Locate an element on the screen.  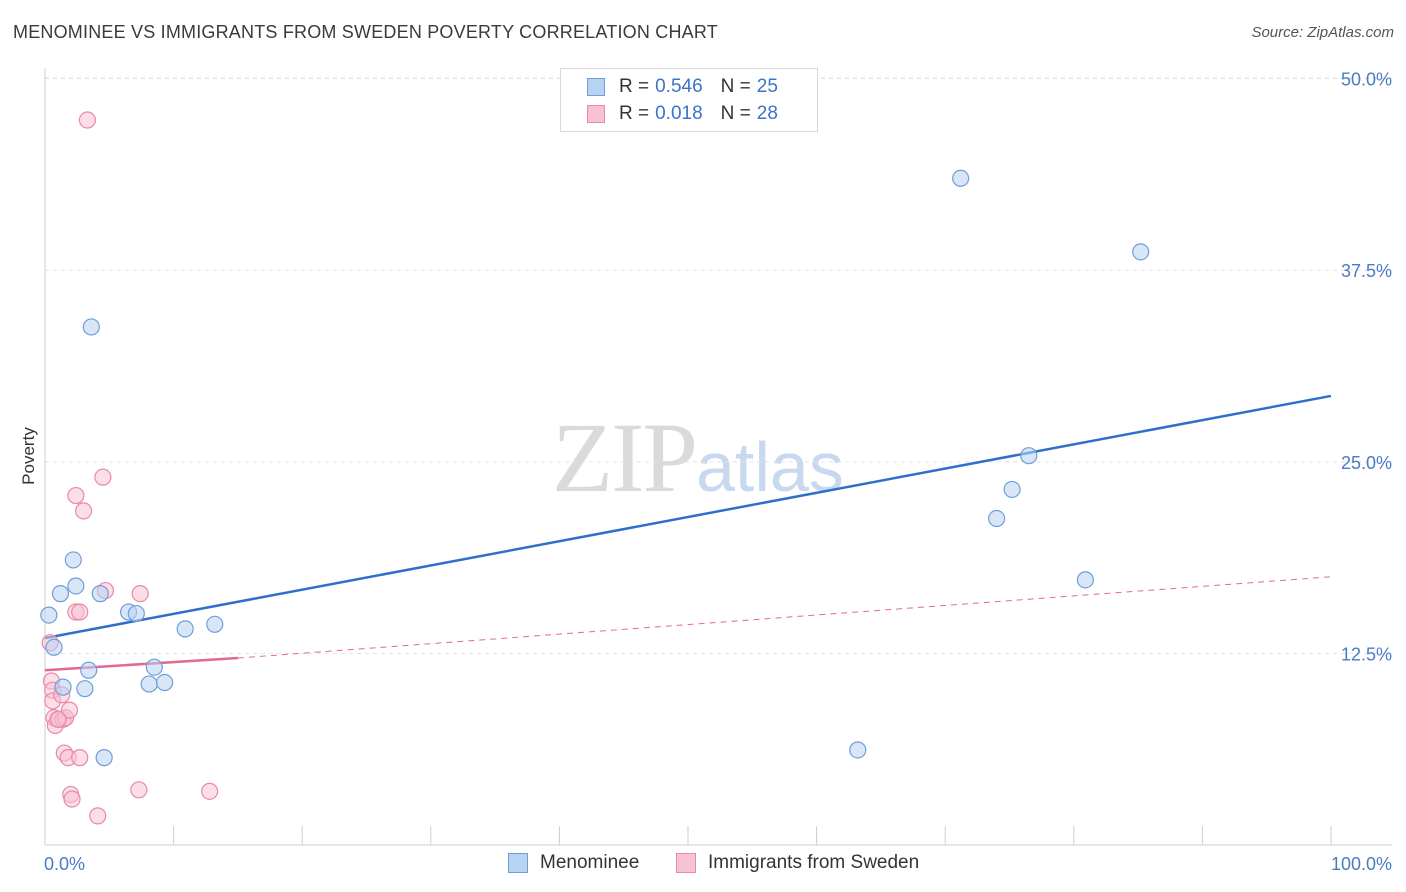
legend-row-menominee: R = 0.546 N = 25 is located at coordinates (682, 87).